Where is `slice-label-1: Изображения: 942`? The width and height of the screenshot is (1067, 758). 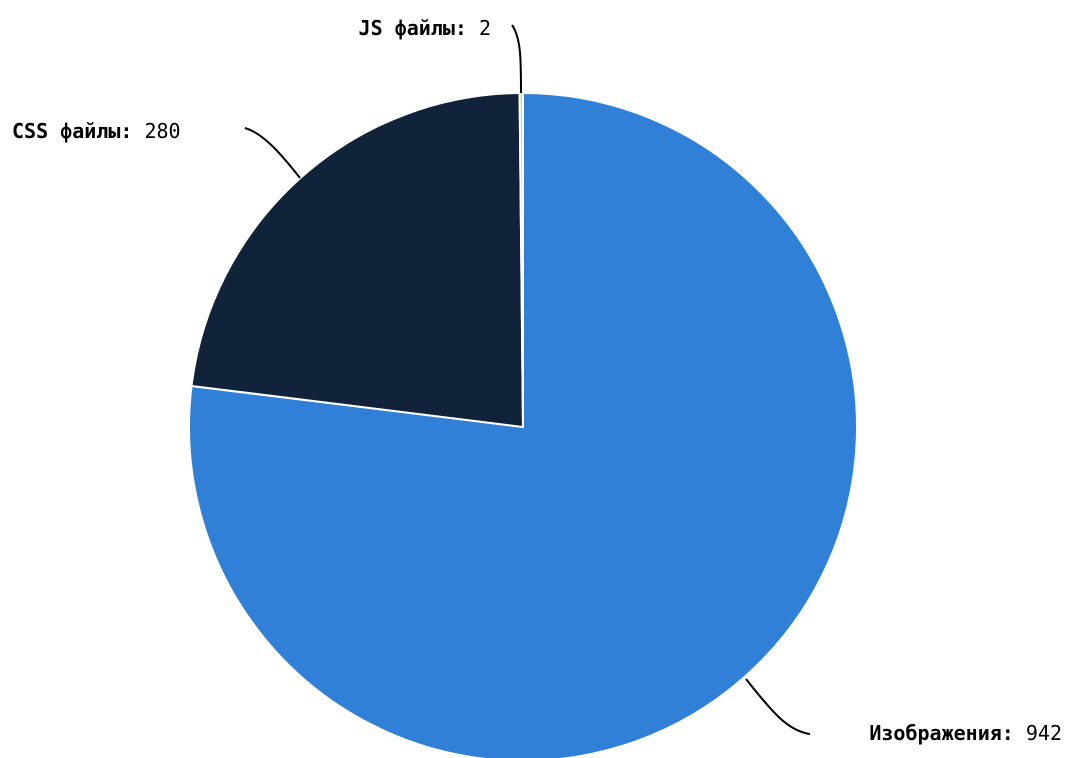
slice-label-1: Изображения: 942 is located at coordinates (965, 733).